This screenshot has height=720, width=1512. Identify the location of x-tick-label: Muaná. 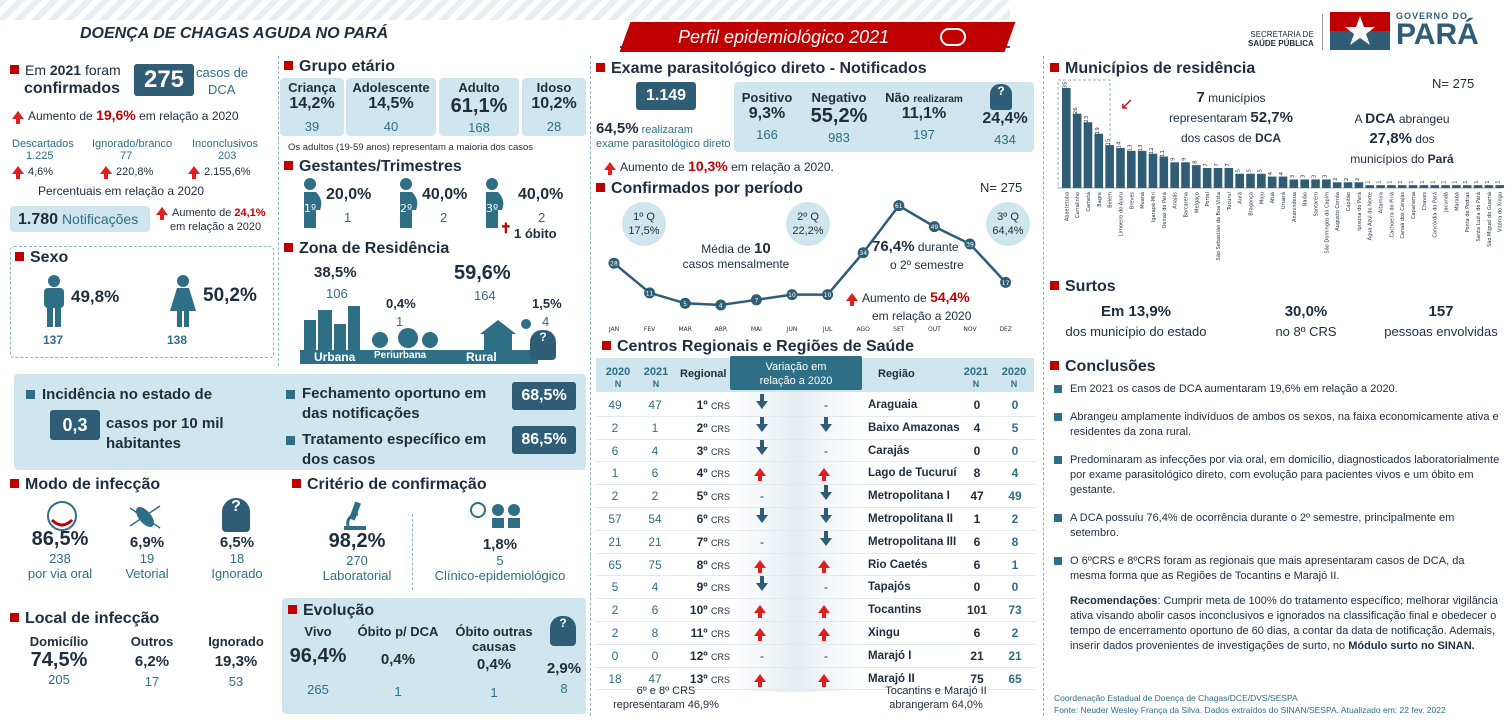
(1142, 200).